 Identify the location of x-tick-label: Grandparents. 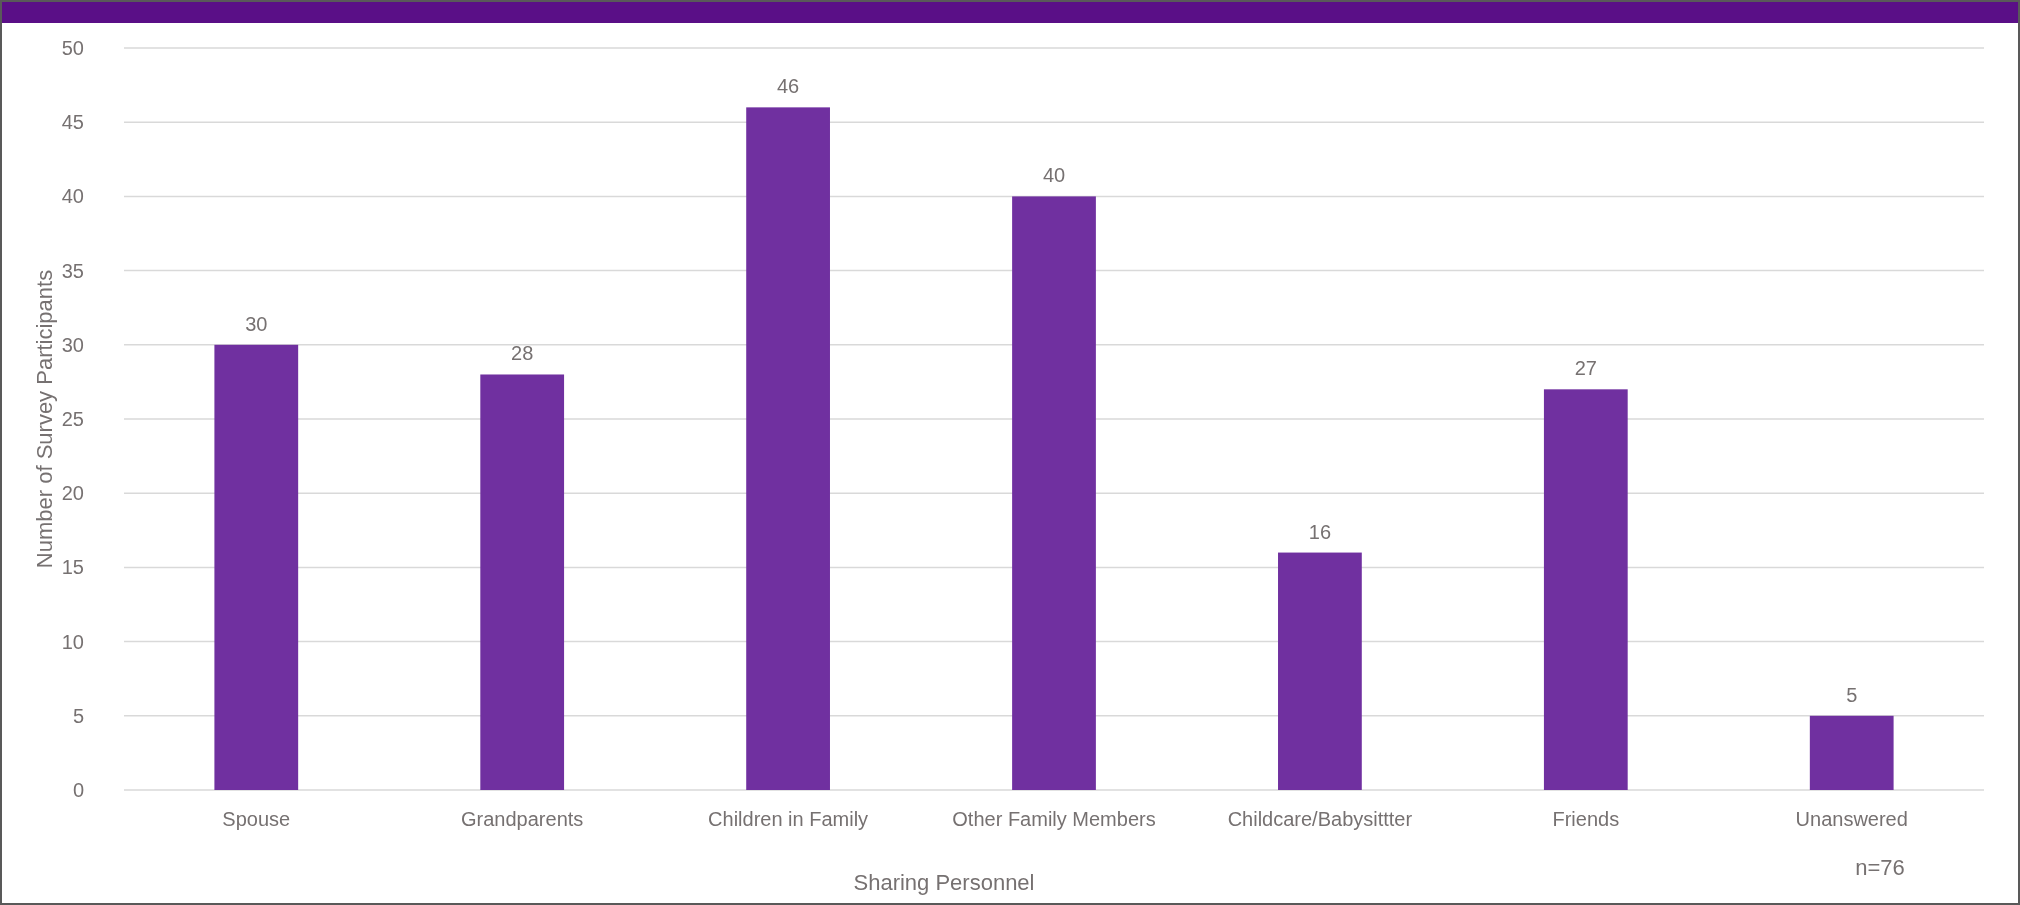
(522, 819).